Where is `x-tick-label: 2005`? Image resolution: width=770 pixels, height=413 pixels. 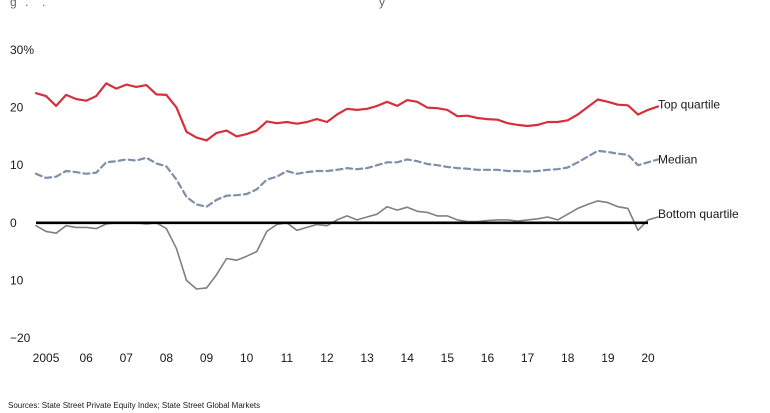
x-tick-label: 2005 is located at coordinates (46, 358).